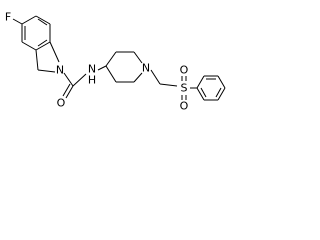  What do you see at coordinates (92, 80) in the screenshot?
I see `atom-label: H` at bounding box center [92, 80].